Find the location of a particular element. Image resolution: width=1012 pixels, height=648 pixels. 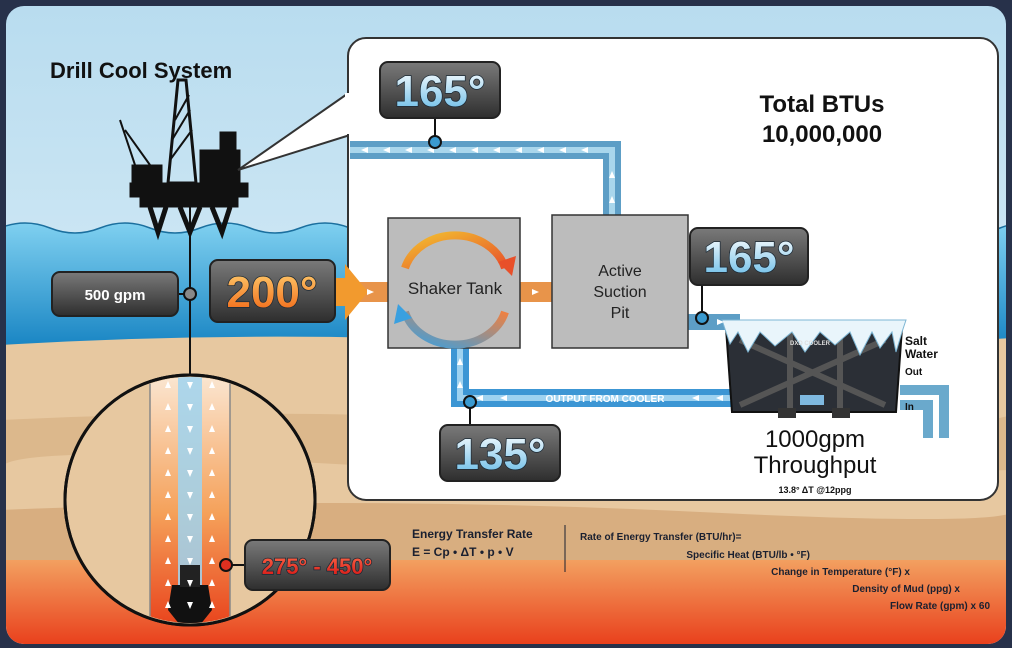

shaker-tank: Shaker Tank is located at coordinates (454, 283).